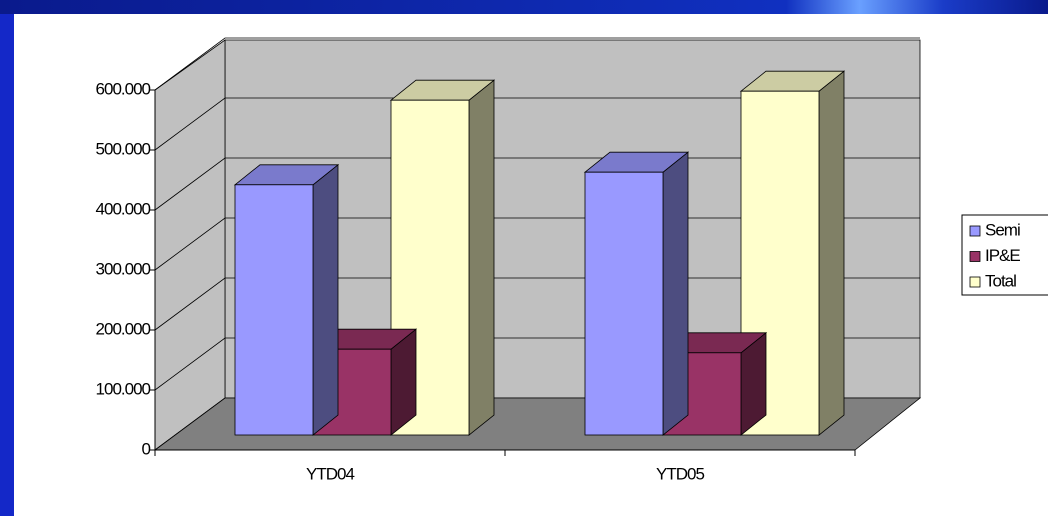 The height and width of the screenshot is (521, 1048). I want to click on legend-label: Semi, so click(1002, 229).